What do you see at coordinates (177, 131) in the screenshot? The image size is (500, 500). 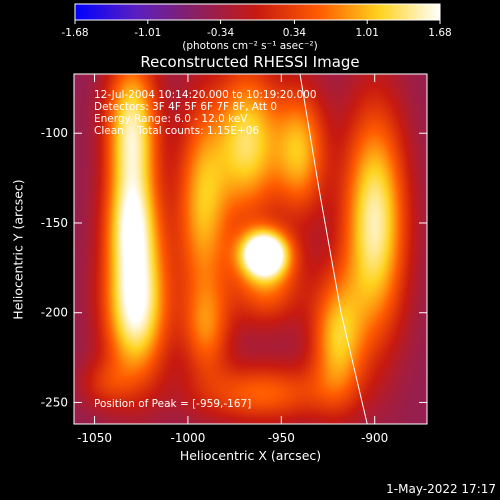 I see `clean-counts-annotation: Clean Total counts: 1.15E+06` at bounding box center [177, 131].